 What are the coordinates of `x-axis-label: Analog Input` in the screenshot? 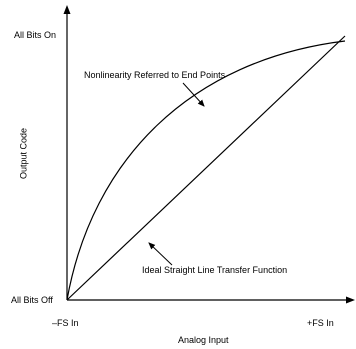 It's located at (203, 340).